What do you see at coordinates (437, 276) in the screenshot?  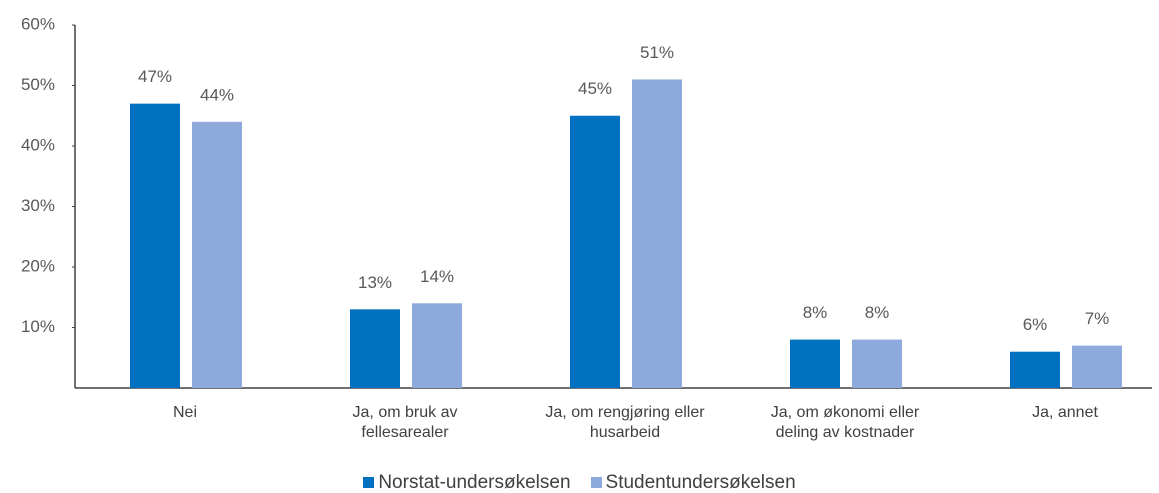 I see `value-label: 14%` at bounding box center [437, 276].